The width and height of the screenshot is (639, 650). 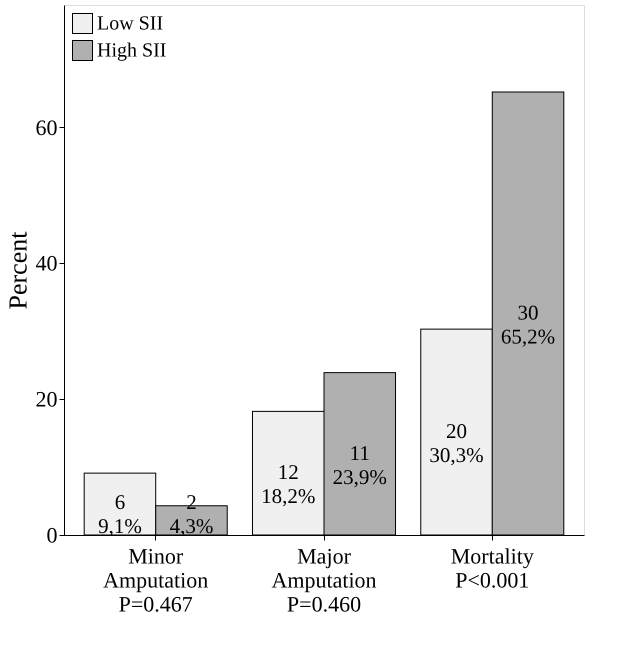 What do you see at coordinates (359, 464) in the screenshot?
I see `data-label: 11 23,9%` at bounding box center [359, 464].